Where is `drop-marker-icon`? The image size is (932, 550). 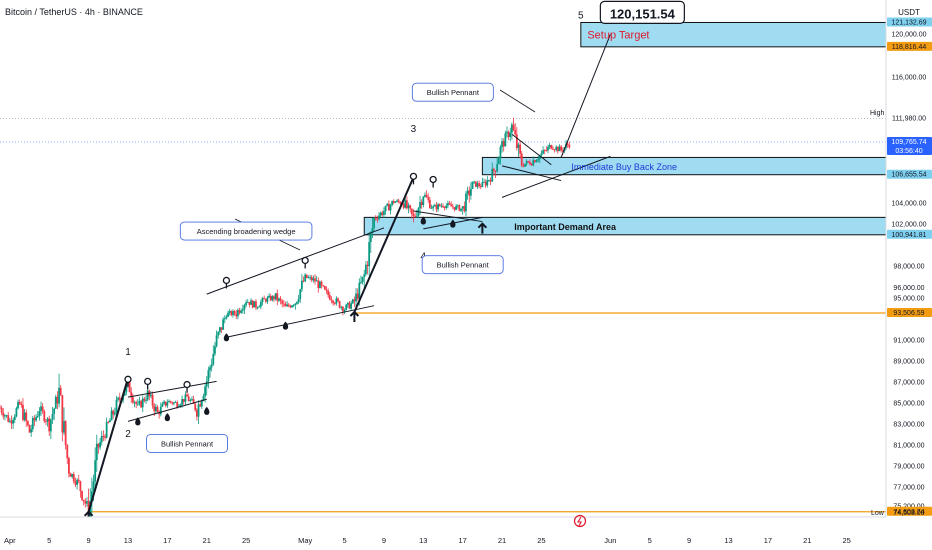
drop-marker-icon is located at coordinates (423, 220).